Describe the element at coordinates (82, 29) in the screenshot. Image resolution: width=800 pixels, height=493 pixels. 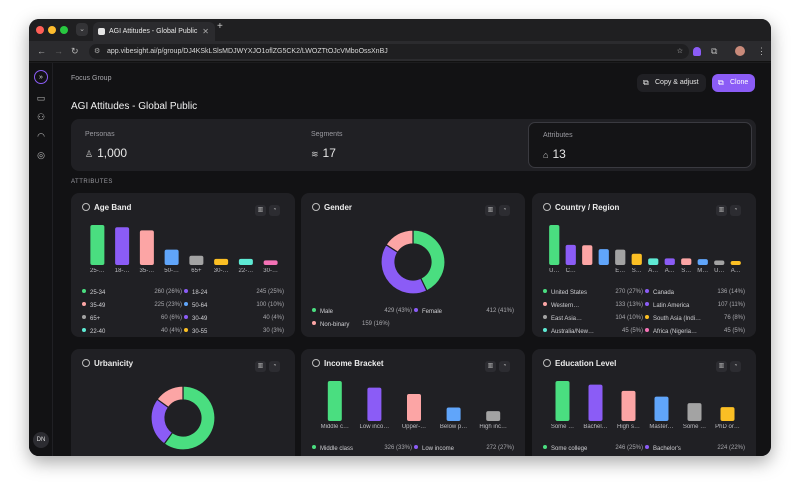
I see `tab-list-button: ⌄` at that location.